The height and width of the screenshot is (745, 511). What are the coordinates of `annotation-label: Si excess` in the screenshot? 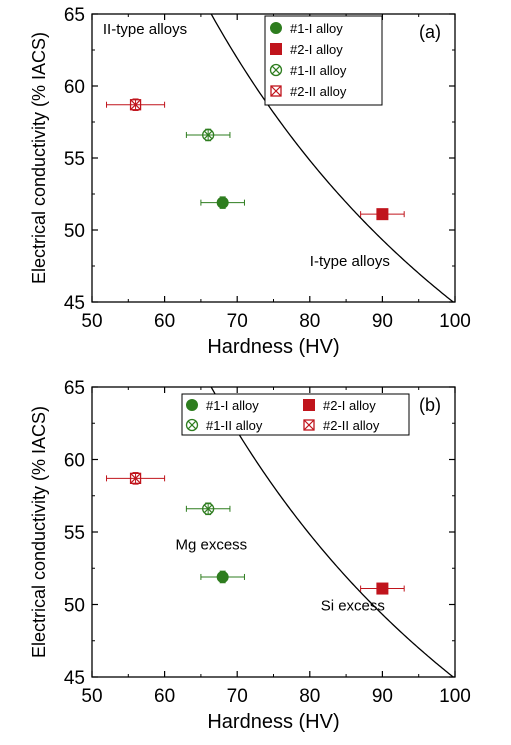 It's located at (353, 605).